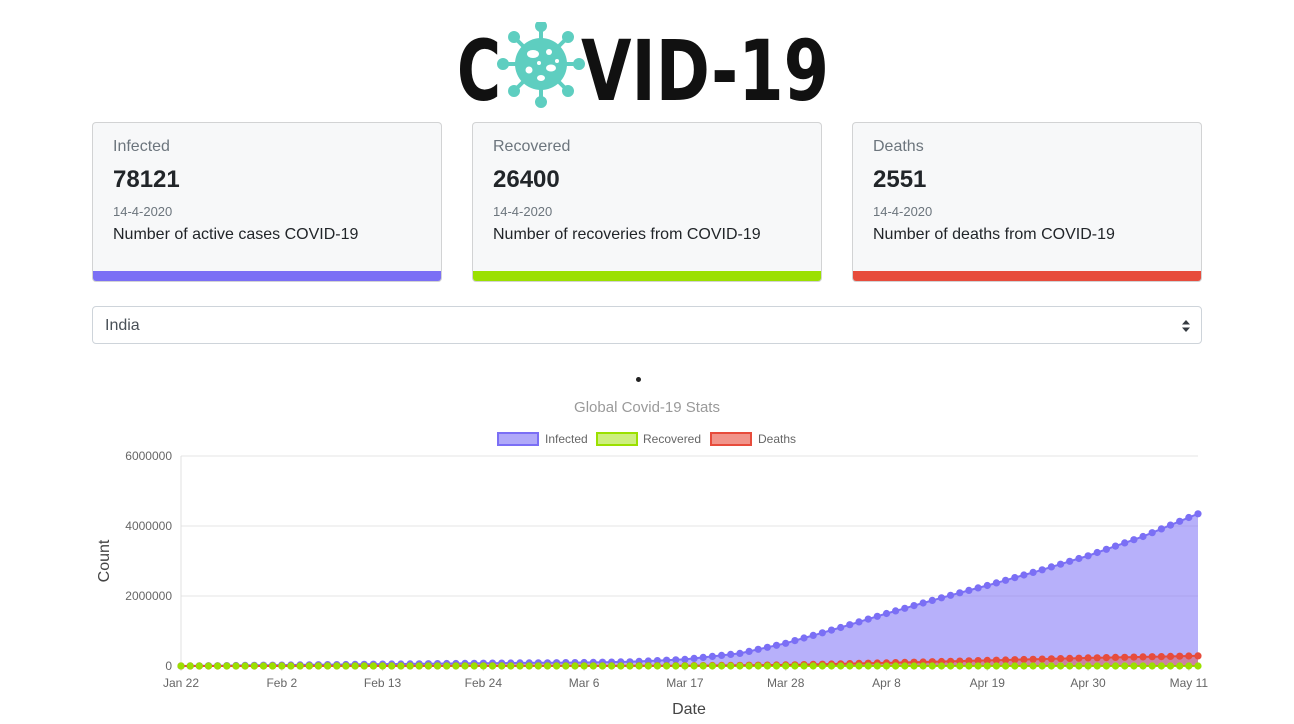  Describe the element at coordinates (526, 179) in the screenshot. I see `recovered-count: 26400` at that location.